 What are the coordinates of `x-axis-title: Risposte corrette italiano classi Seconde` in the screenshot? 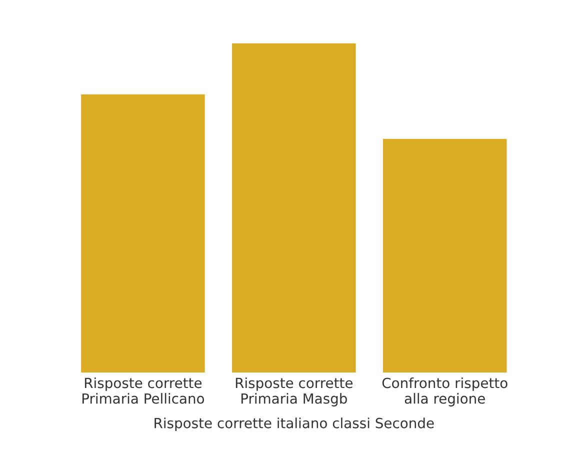 It's located at (294, 425).